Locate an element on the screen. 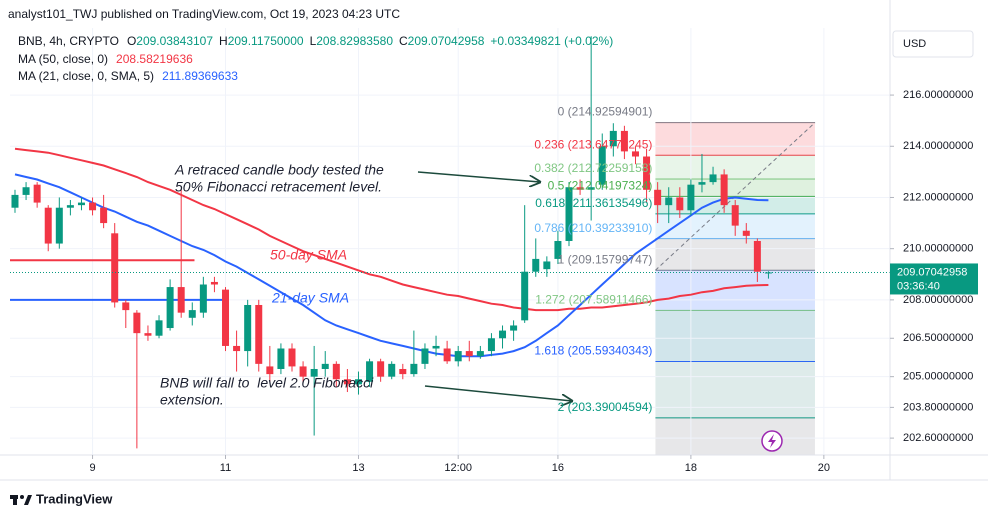 This screenshot has height=518, width=988. fib-label: 1 (209.15799747) is located at coordinates (605, 259).